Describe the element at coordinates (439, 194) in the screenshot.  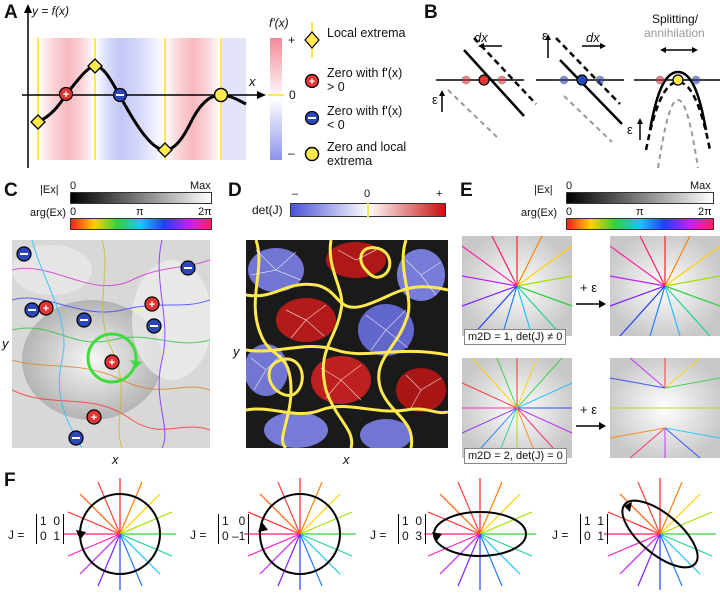
I see `panel-d-det-plus: +` at that location.